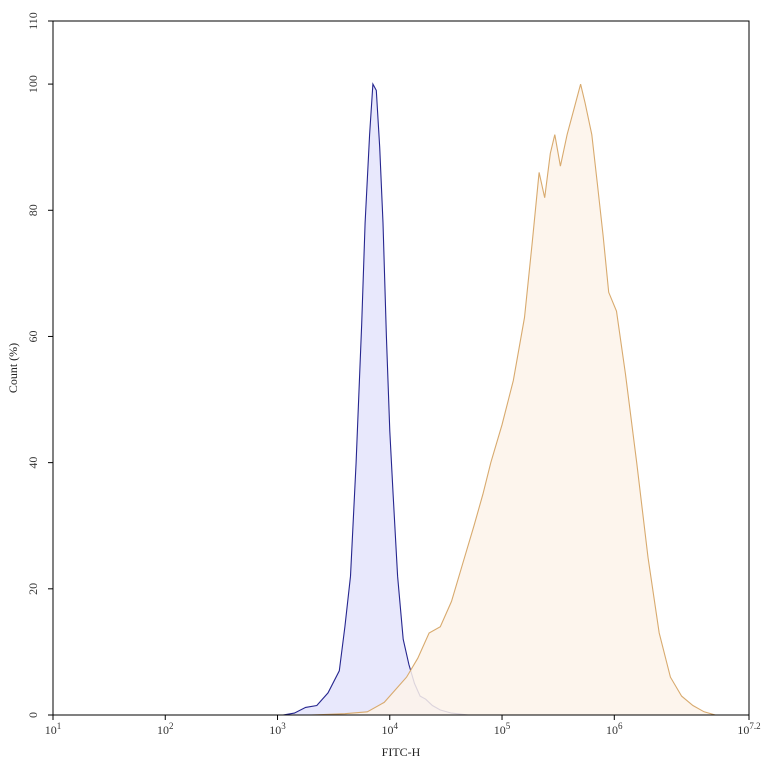 Image resolution: width=764 pixels, height=764 pixels. Describe the element at coordinates (33, 715) in the screenshot. I see `y-tick-label: 0` at that location.